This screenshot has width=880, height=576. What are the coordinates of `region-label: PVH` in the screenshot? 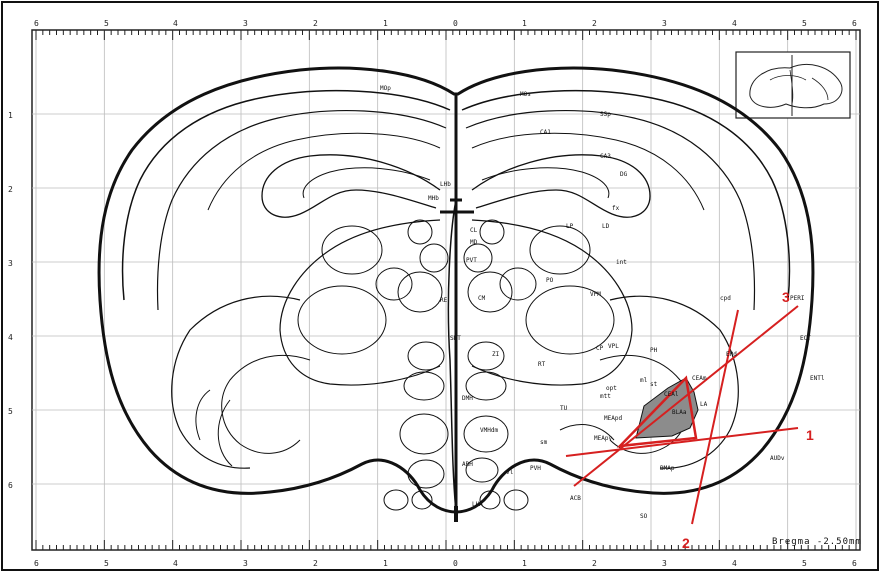 It's located at (535, 468).